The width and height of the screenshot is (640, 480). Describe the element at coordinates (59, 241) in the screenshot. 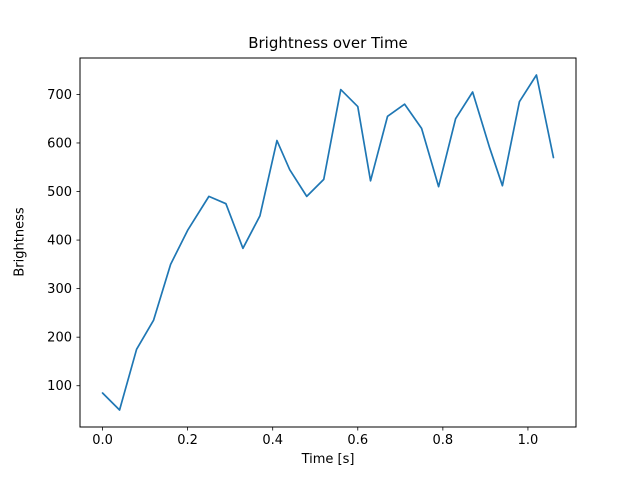

I see `y-tick-label: 400` at that location.